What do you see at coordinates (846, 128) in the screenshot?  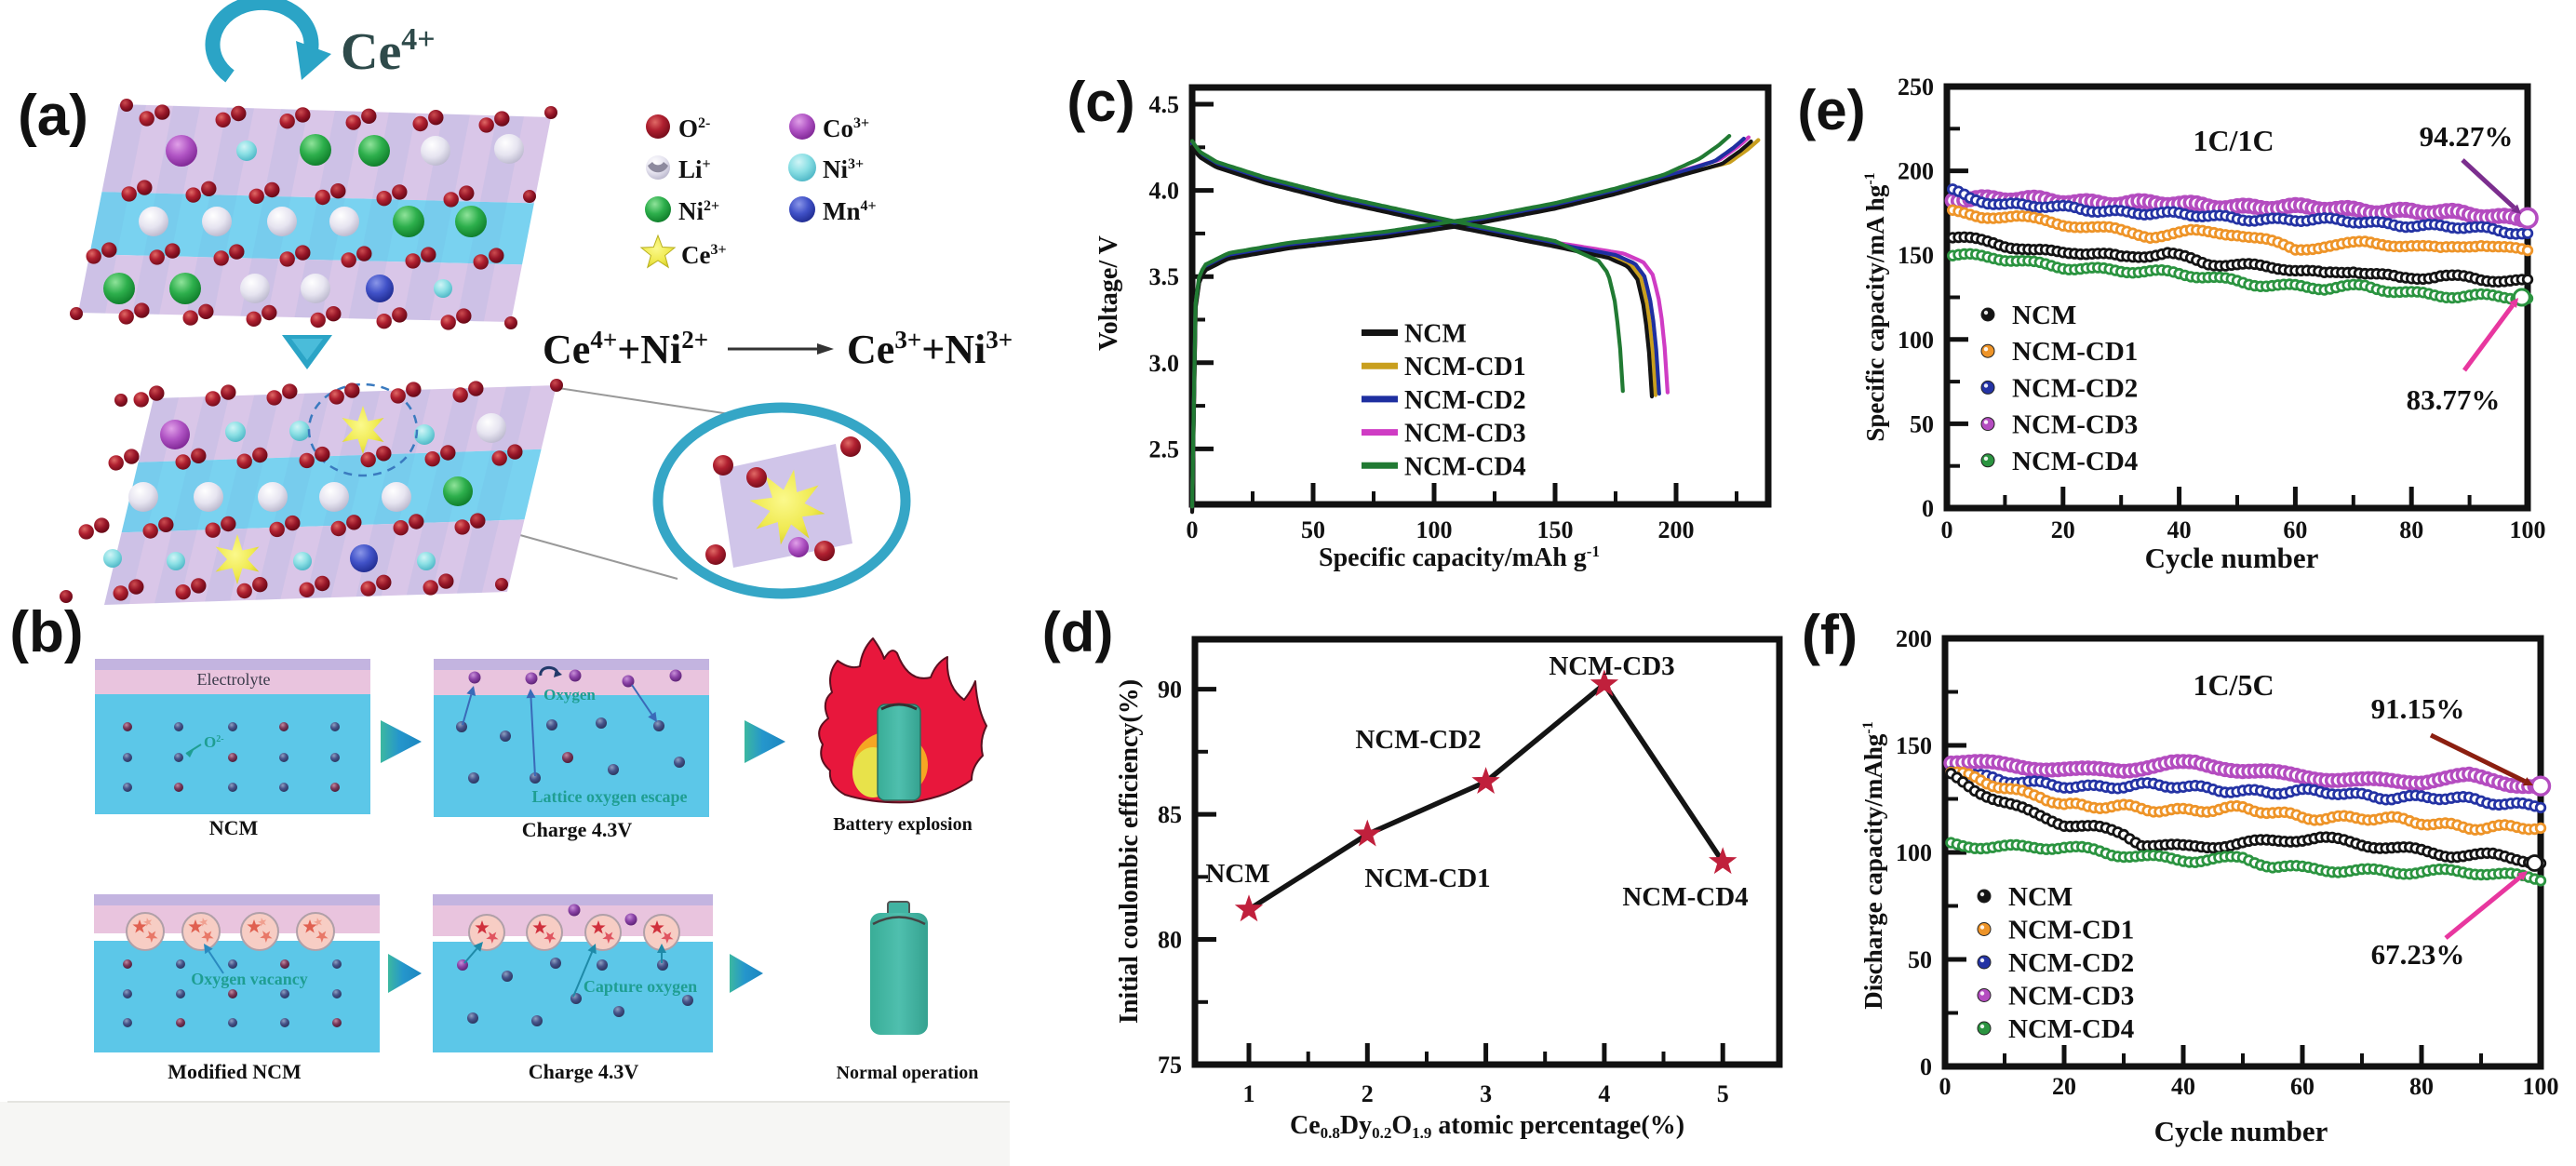 I see `svg-text: Co3+` at bounding box center [846, 128].